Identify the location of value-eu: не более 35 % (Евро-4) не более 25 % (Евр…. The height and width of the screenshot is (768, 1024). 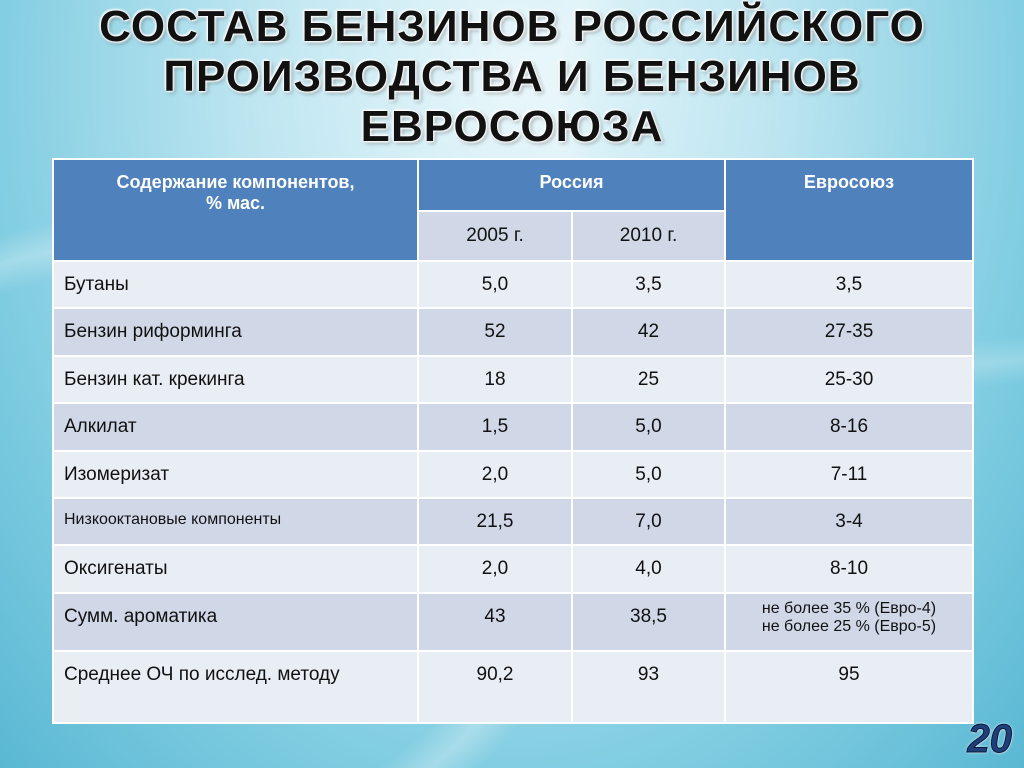
(849, 622).